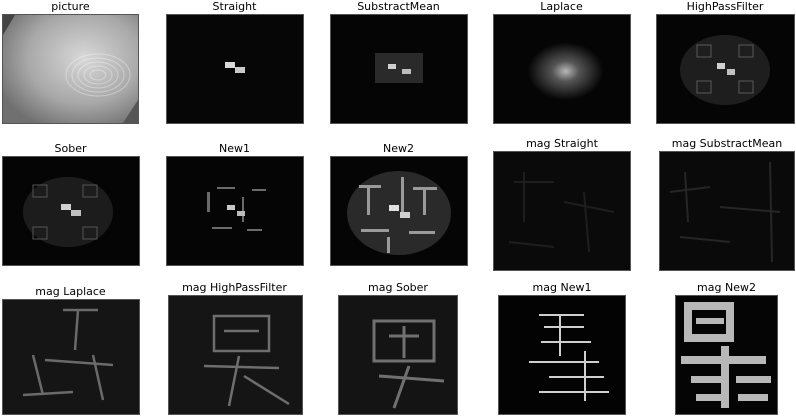 This screenshot has width=796, height=418. What do you see at coordinates (399, 69) in the screenshot?
I see `substractmean-image` at bounding box center [399, 69].